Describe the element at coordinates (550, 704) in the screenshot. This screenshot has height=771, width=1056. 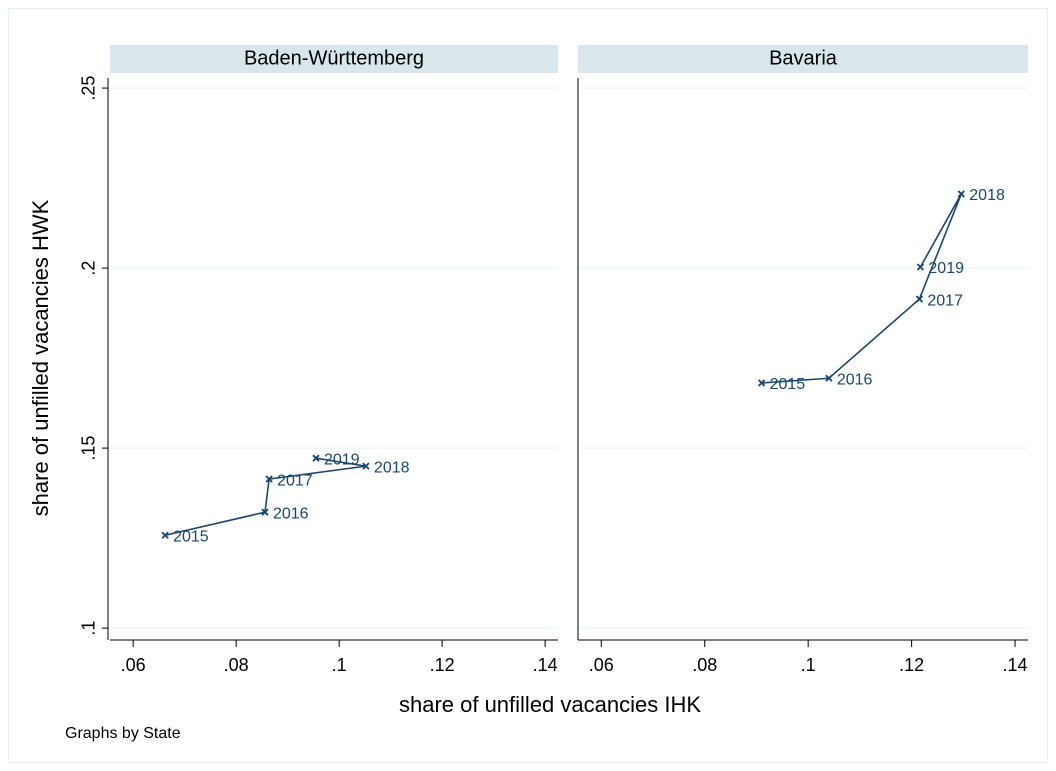
I see `x-axis-label: share of unfilled vacancies IHK` at that location.